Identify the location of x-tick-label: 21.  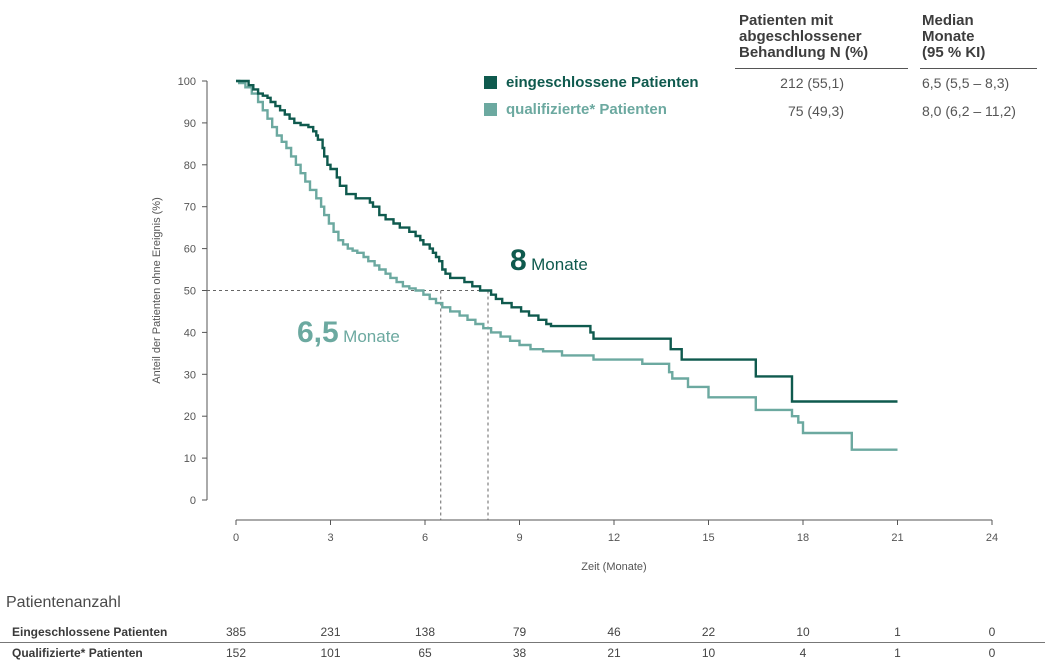
(897, 538).